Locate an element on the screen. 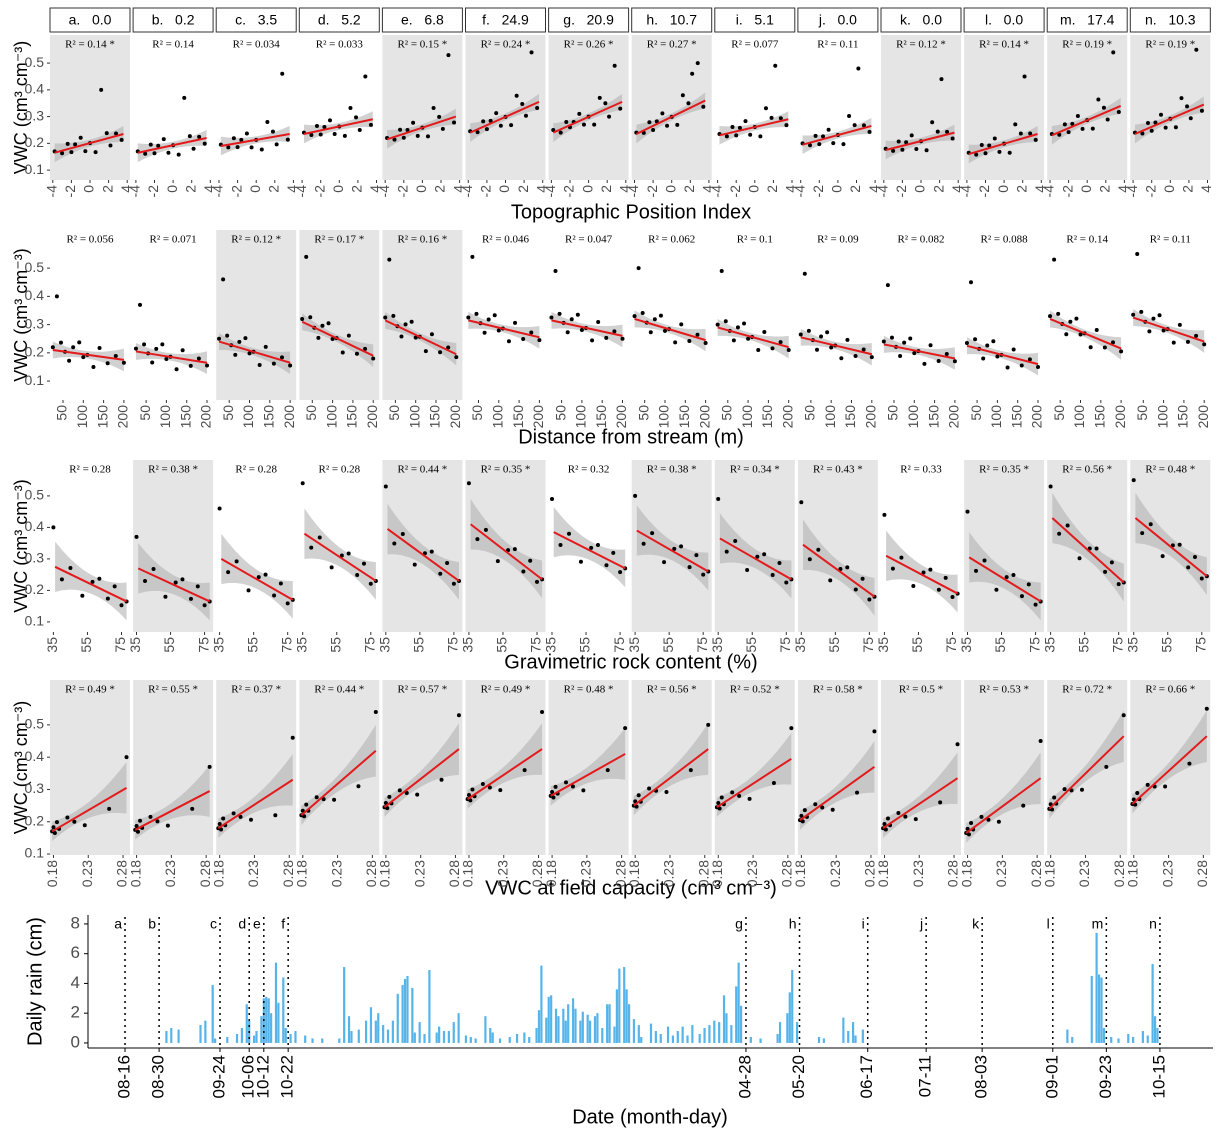  x-axis-title: Distance from stream (m) is located at coordinates (631, 437).